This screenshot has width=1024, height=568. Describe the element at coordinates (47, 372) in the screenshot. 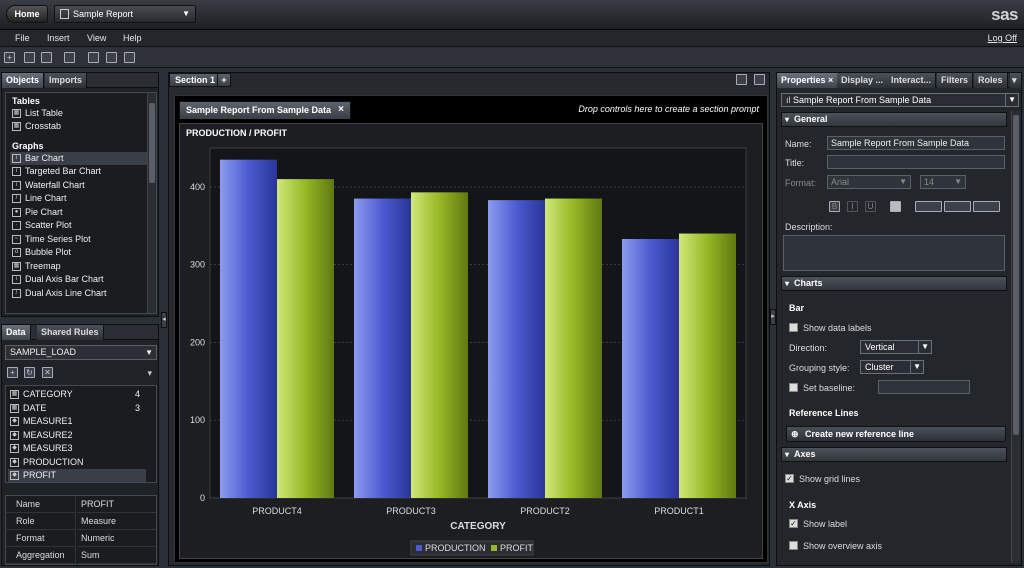

I see `delete-icon: ✕` at that location.